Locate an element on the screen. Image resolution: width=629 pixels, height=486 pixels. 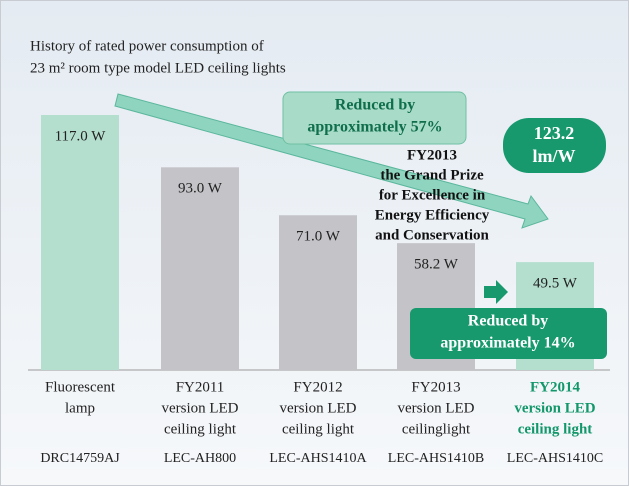
category-label: FY2011 is located at coordinates (200, 387).